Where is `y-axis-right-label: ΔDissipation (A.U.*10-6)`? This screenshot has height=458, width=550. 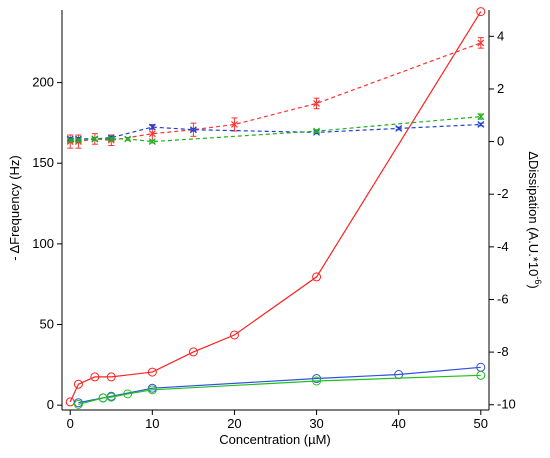 y-axis-right-label: ΔDissipation (A.U.*10-6) is located at coordinates (534, 219).